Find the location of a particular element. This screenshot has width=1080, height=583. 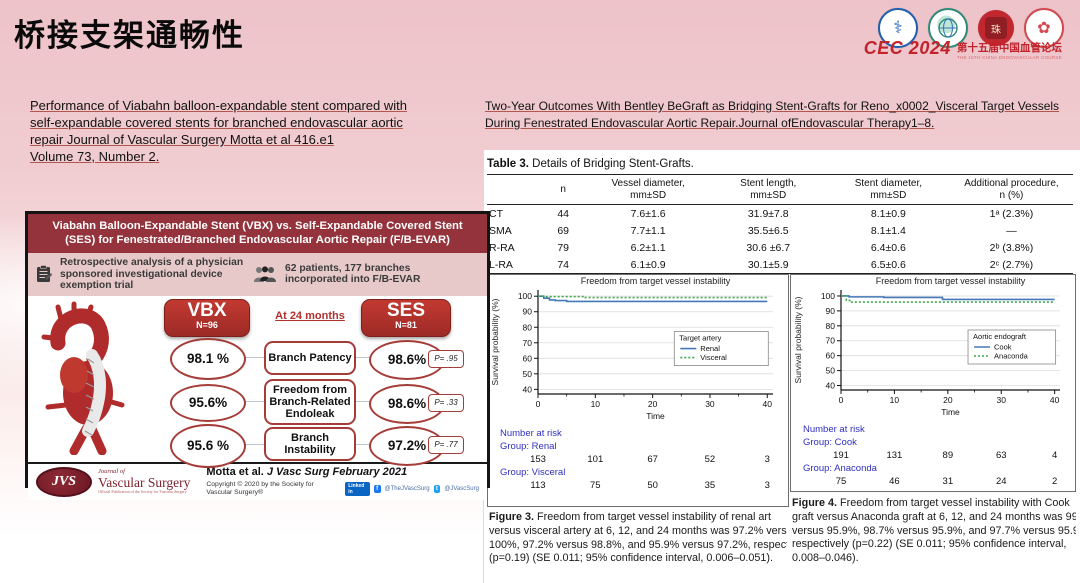

twitter-handle: @JVascSurg is located at coordinates (461, 488).